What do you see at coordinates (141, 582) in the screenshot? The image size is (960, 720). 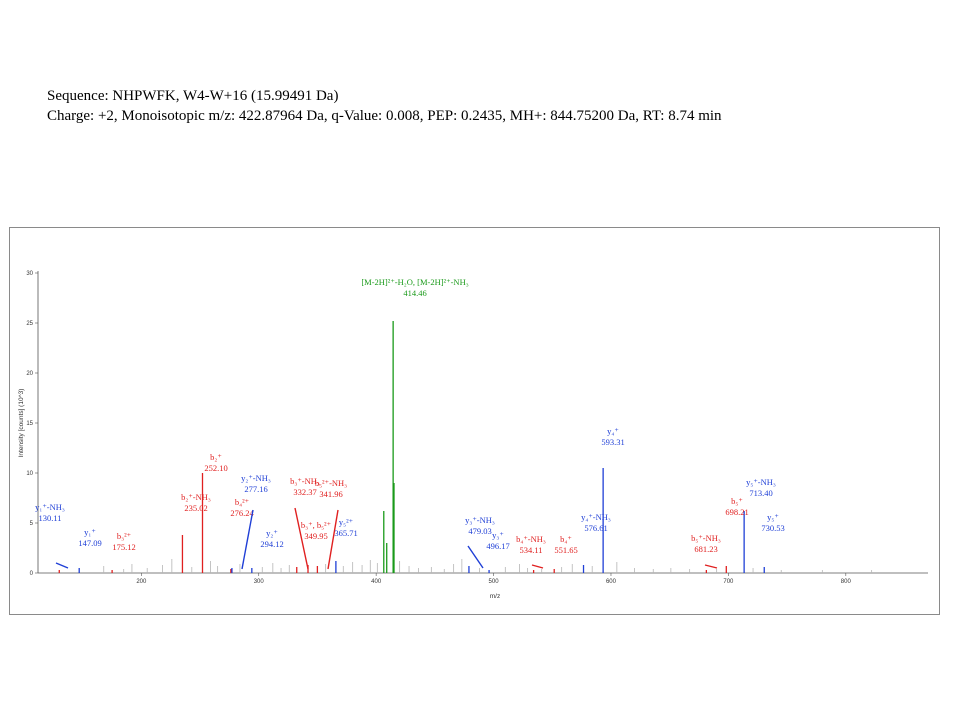 I see `x-tick-label: 200` at bounding box center [141, 582].